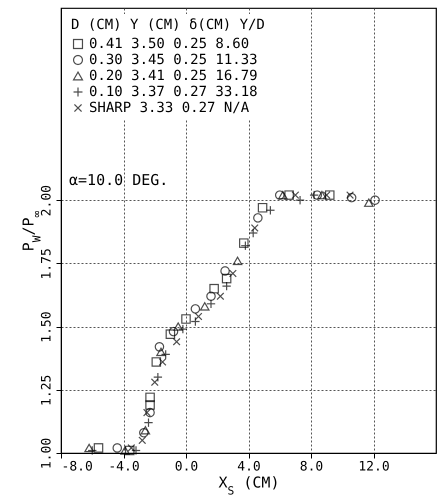  What do you see at coordinates (186, 467) in the screenshot?
I see `x-tick-label: 0.0` at bounding box center [186, 467].